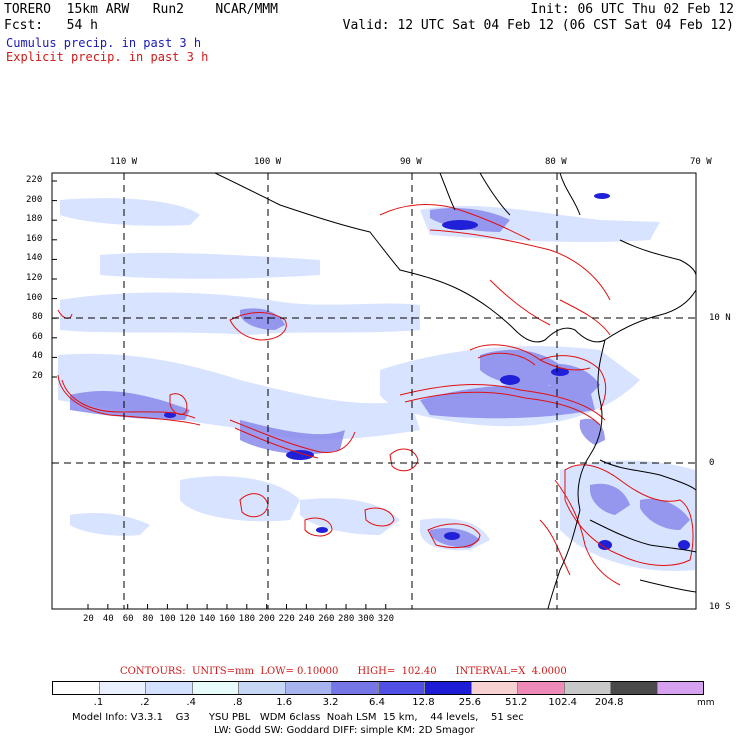  I want to click on x-tick-label: 40, so click(108, 619).